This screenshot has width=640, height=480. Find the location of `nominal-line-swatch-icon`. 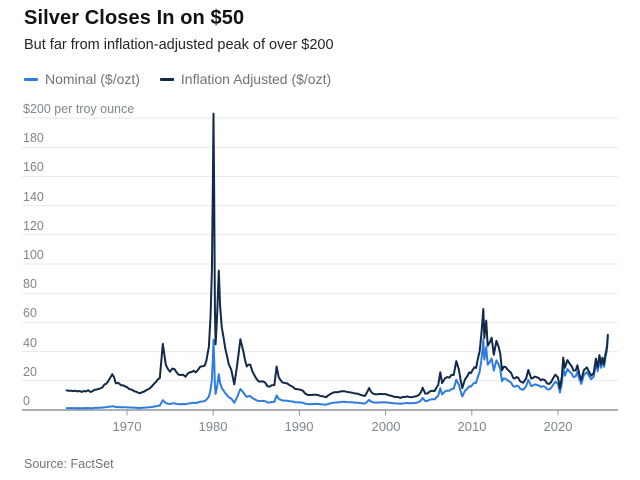

nominal-line-swatch-icon is located at coordinates (31, 79).